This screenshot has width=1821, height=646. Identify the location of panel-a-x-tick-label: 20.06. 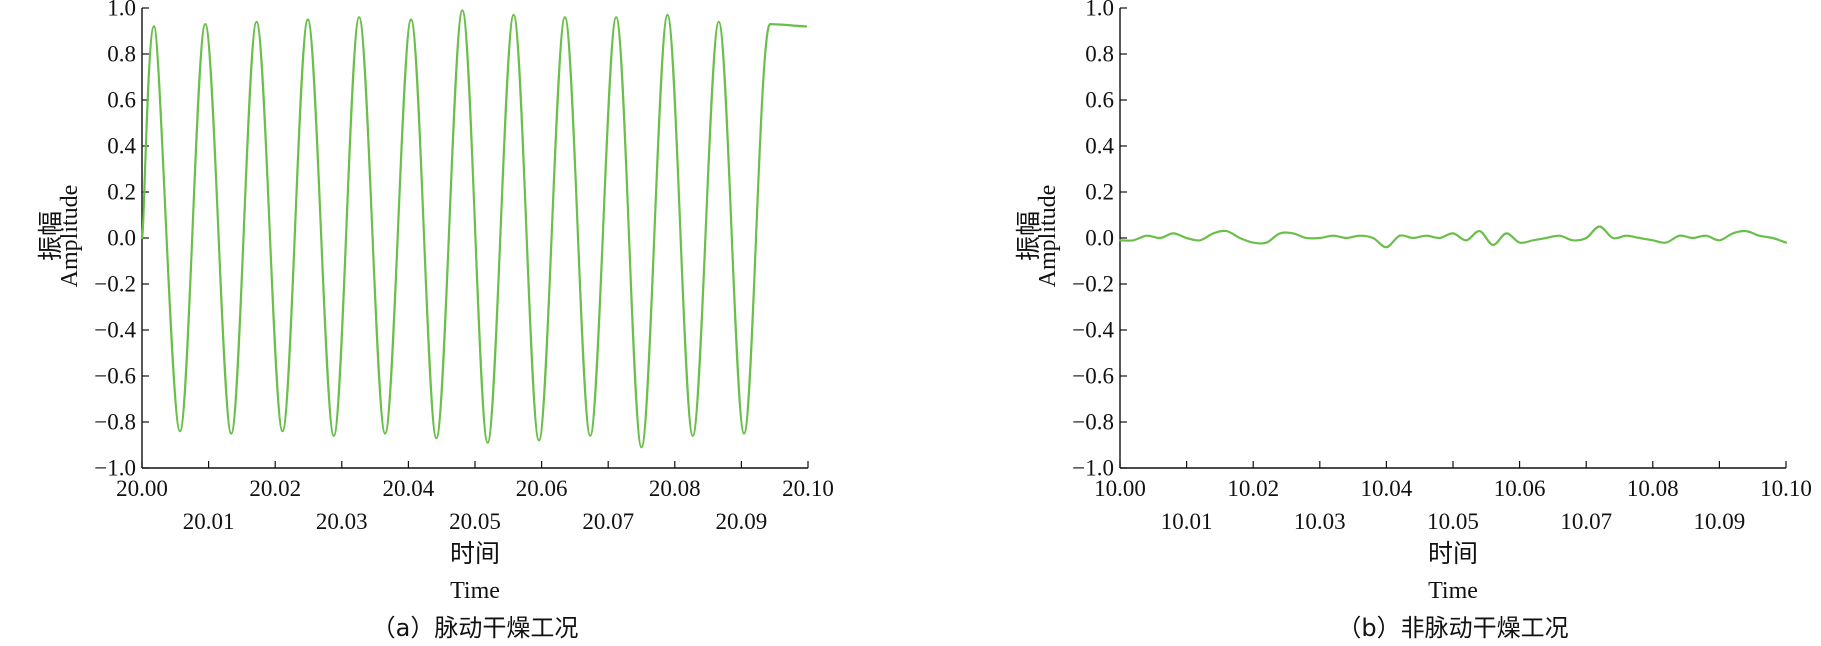
(542, 488).